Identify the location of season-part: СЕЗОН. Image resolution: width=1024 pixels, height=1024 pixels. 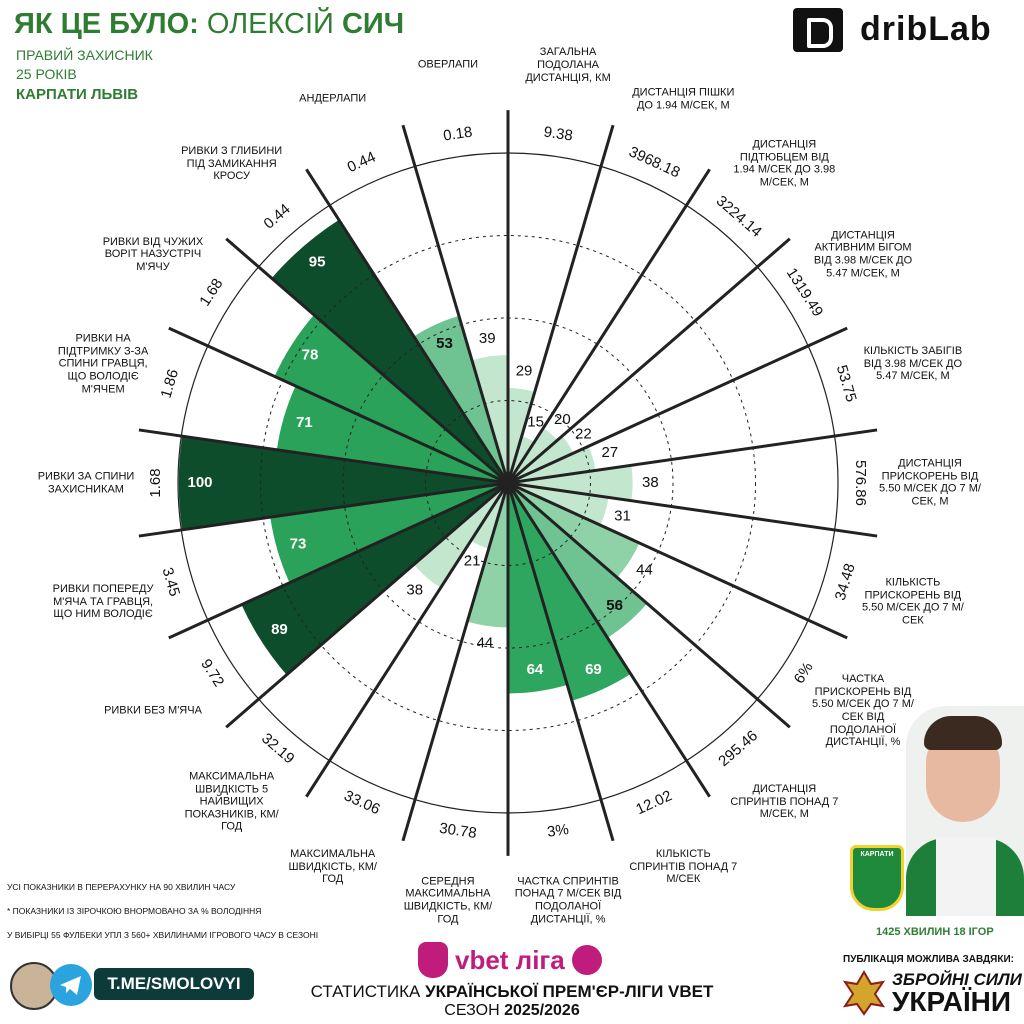
(472, 1010).